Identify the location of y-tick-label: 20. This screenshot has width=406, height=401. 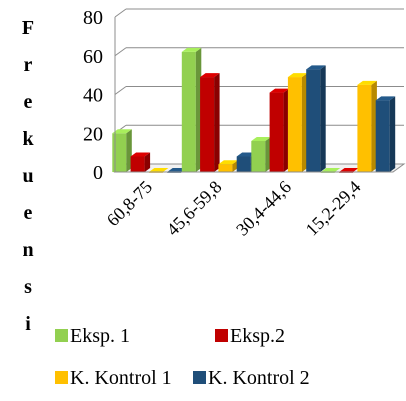
(93, 134).